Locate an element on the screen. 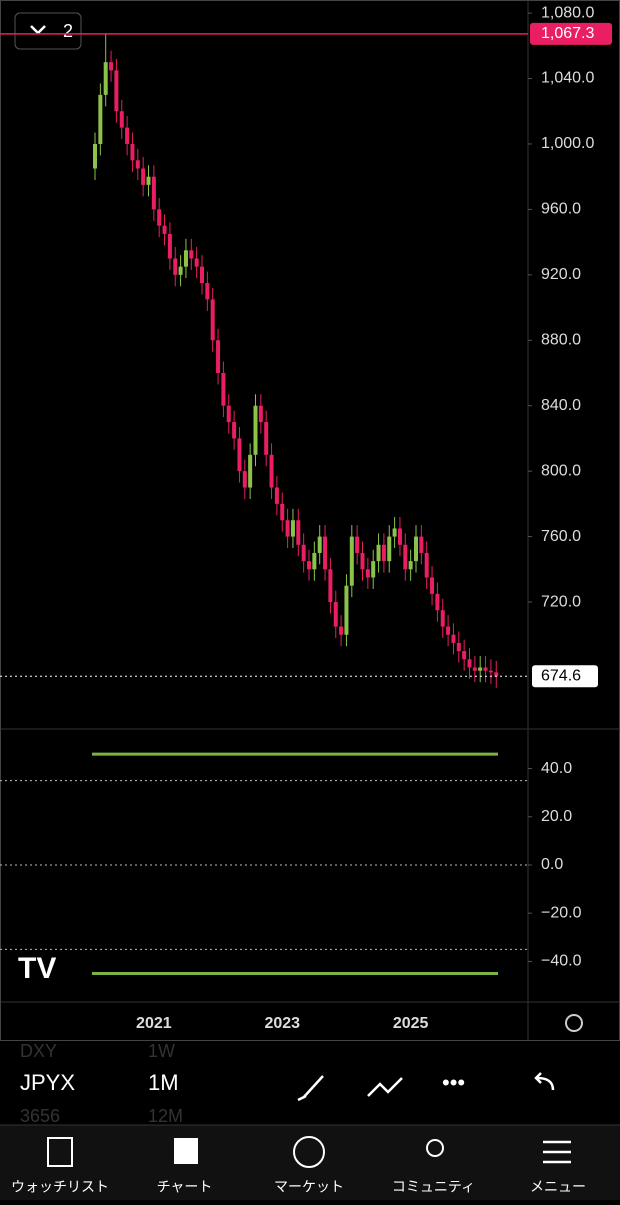 Image resolution: width=620 pixels, height=1205 pixels. button-label: 2 is located at coordinates (68, 31).